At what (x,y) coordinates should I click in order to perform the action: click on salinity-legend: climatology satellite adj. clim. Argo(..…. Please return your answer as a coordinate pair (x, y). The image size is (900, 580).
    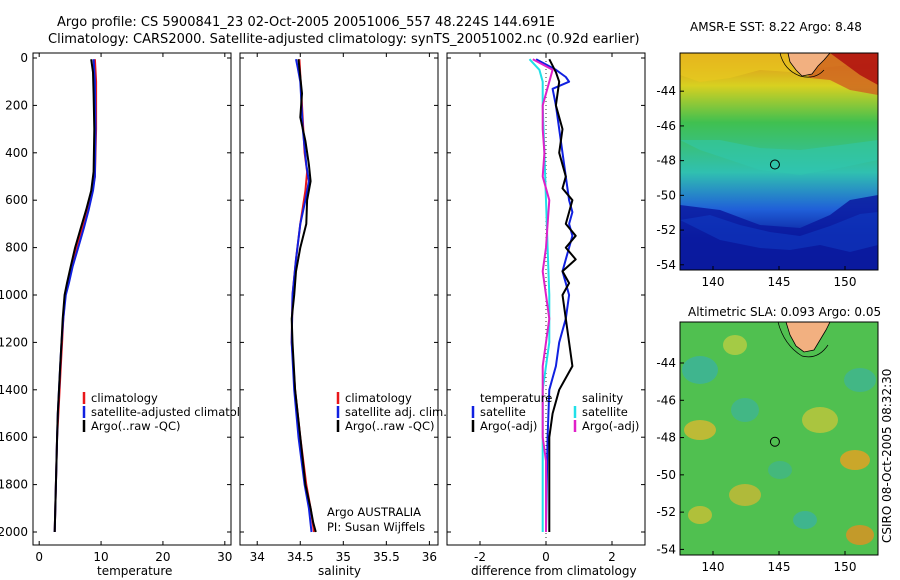
    Looking at the image, I should click on (391, 412).